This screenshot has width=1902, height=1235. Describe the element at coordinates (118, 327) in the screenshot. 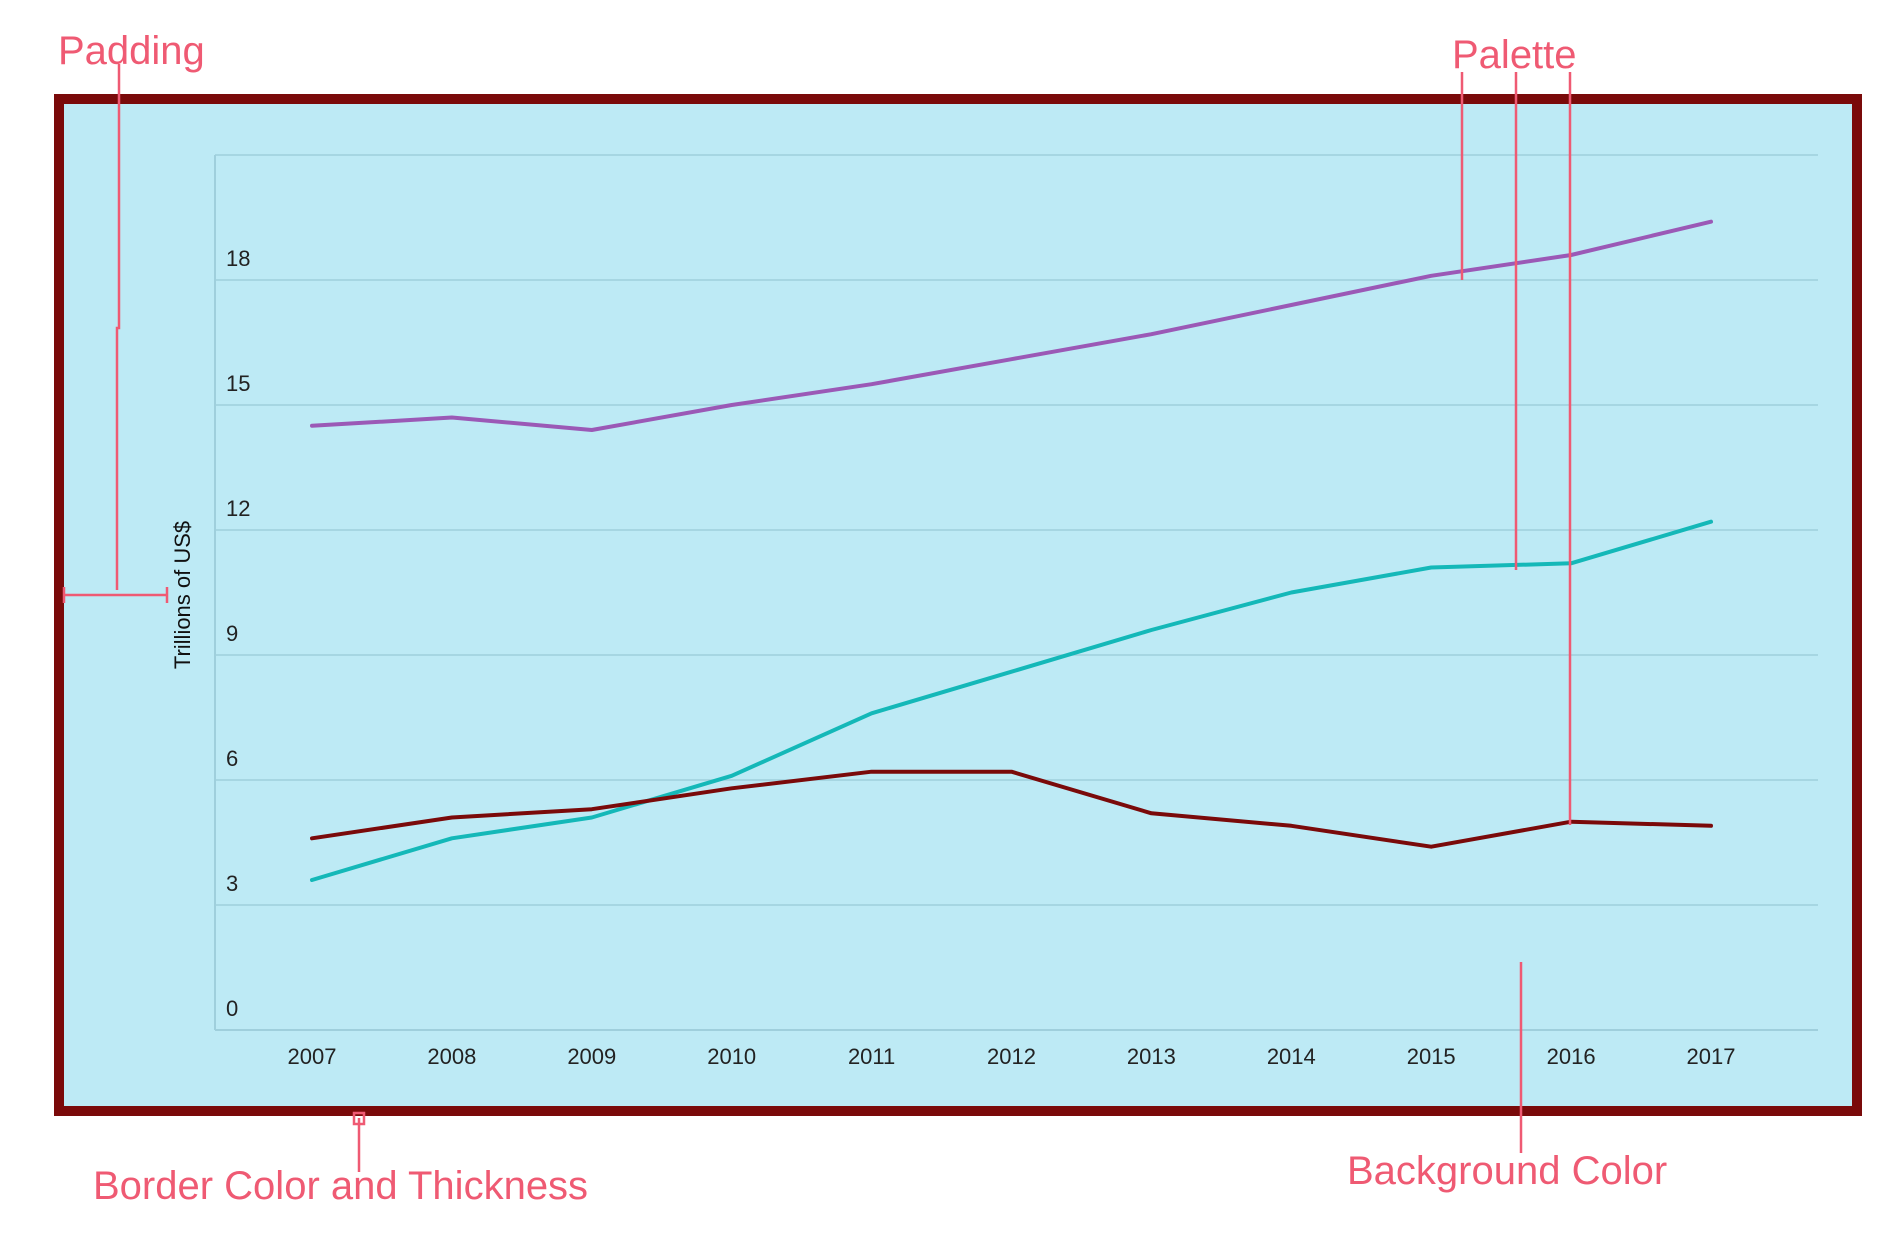

I see `padding-callout-line` at that location.